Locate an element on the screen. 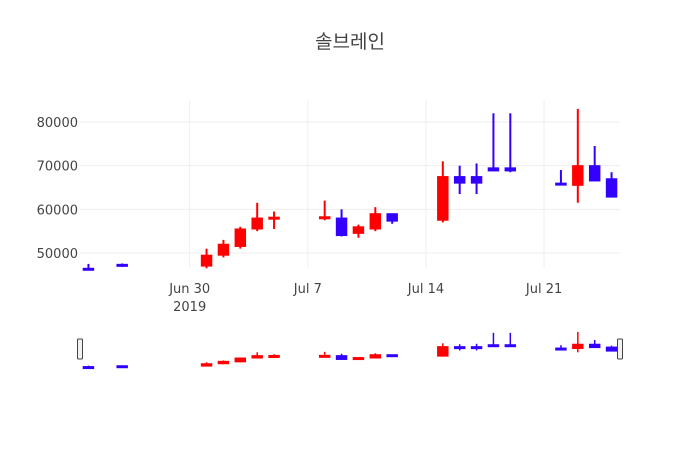 This screenshot has height=450, width=700. range-slider-background is located at coordinates (350, 349).